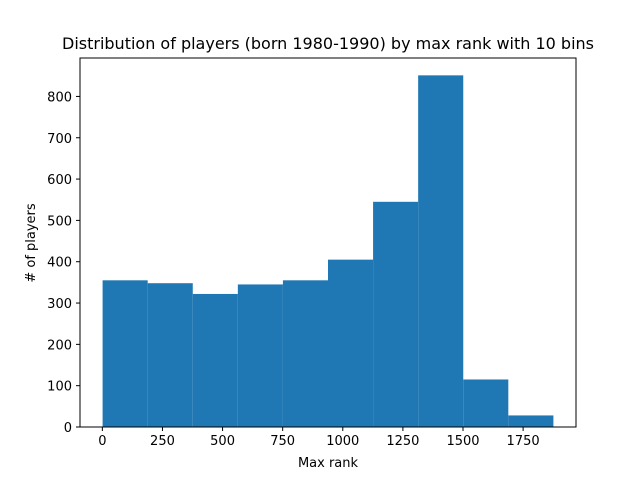 The image size is (640, 480). I want to click on y-axis-ticks: 0 100 200 300 400 500 600 700 800, so click(63, 263).